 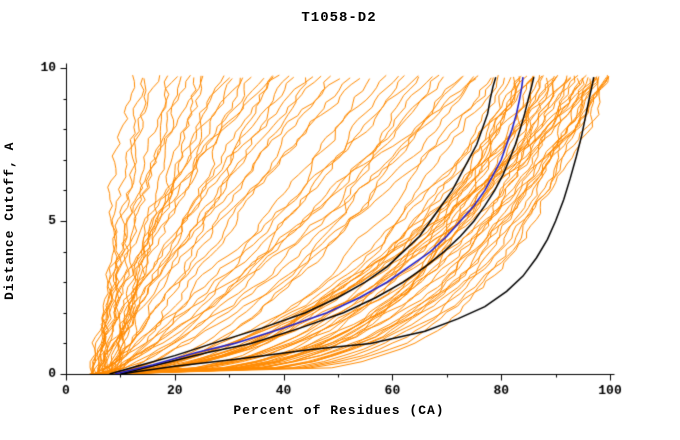 I want to click on x-axis-label: Percent of Residues (CA), so click(x=339, y=410).